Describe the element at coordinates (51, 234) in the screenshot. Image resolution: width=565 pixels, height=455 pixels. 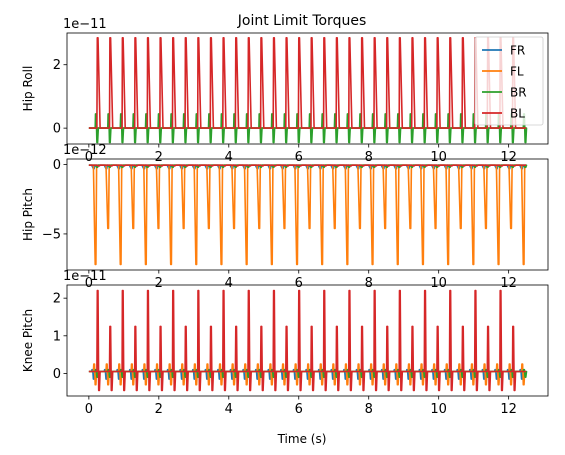
I see `y-tick-label: −5` at that location.